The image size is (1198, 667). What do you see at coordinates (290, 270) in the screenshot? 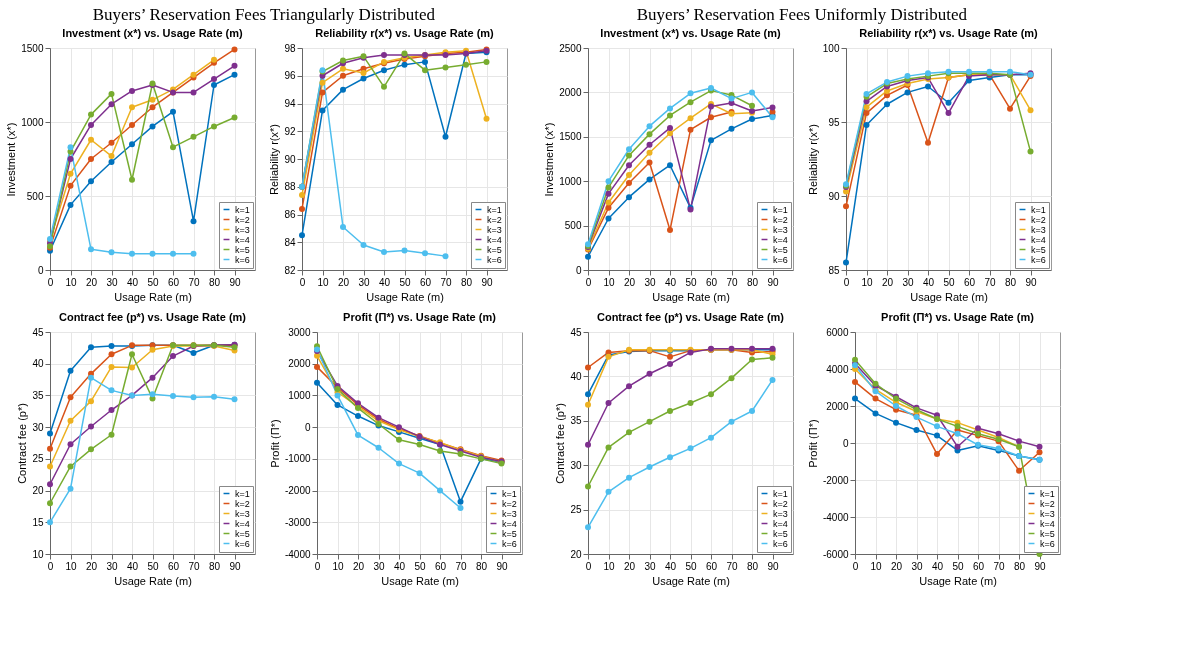
I see `y-tick-label: 82` at bounding box center [290, 270].